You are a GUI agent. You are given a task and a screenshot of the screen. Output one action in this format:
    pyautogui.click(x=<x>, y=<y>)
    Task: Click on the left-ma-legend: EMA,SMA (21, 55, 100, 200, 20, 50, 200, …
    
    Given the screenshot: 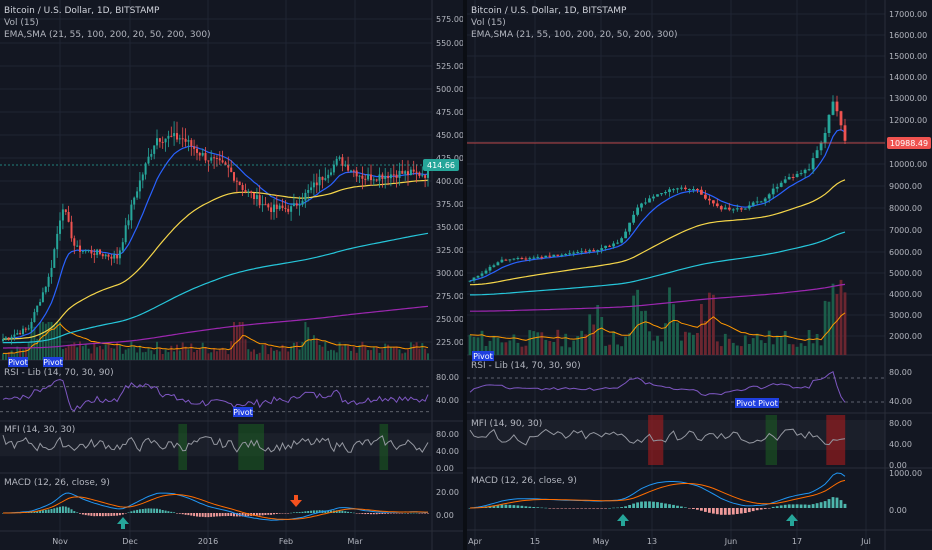 What is the action you would take?
    pyautogui.click(x=107, y=35)
    